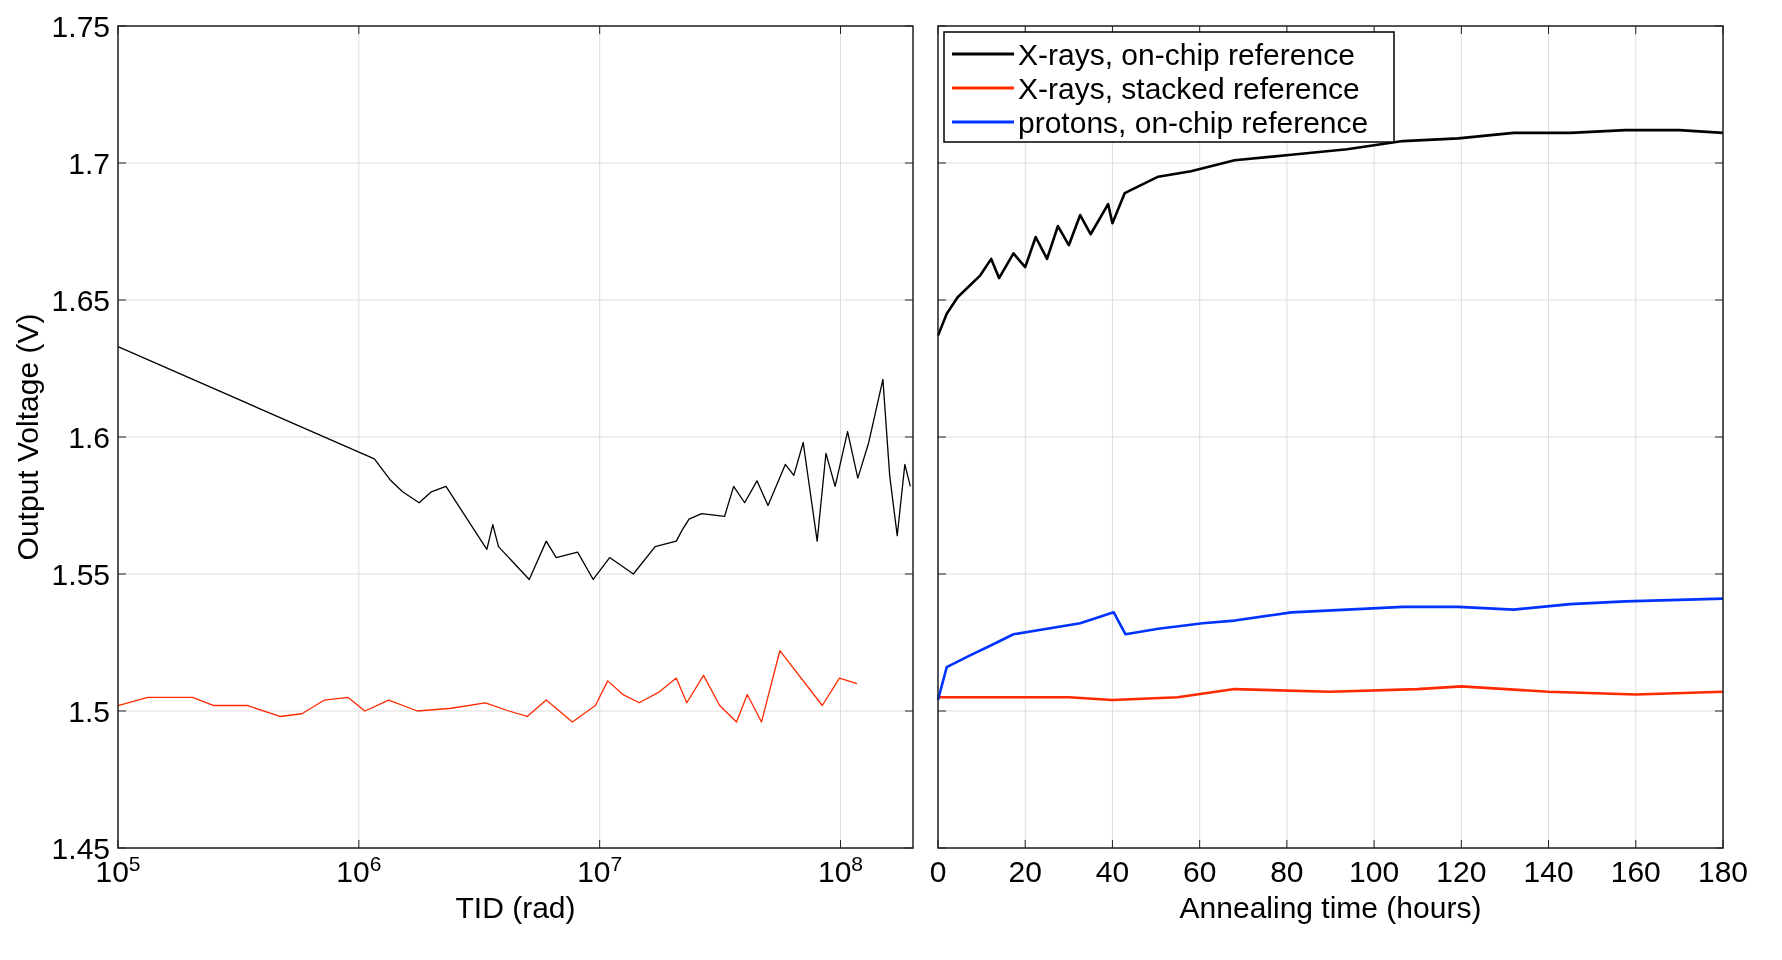  I want to click on x-tick-label: 160, so click(1635, 871).